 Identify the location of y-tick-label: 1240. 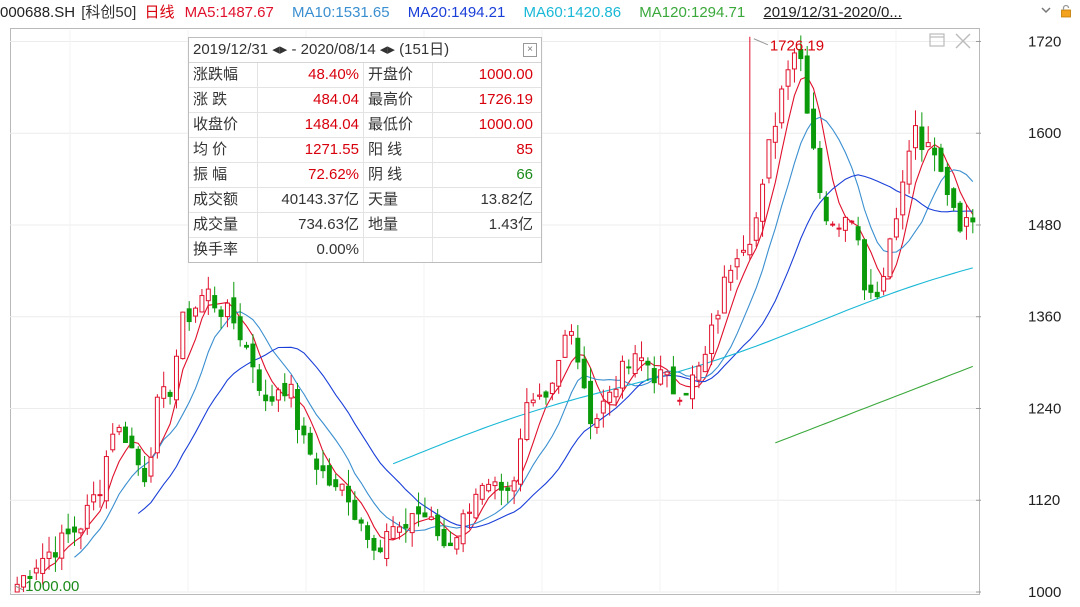
(1044, 408).